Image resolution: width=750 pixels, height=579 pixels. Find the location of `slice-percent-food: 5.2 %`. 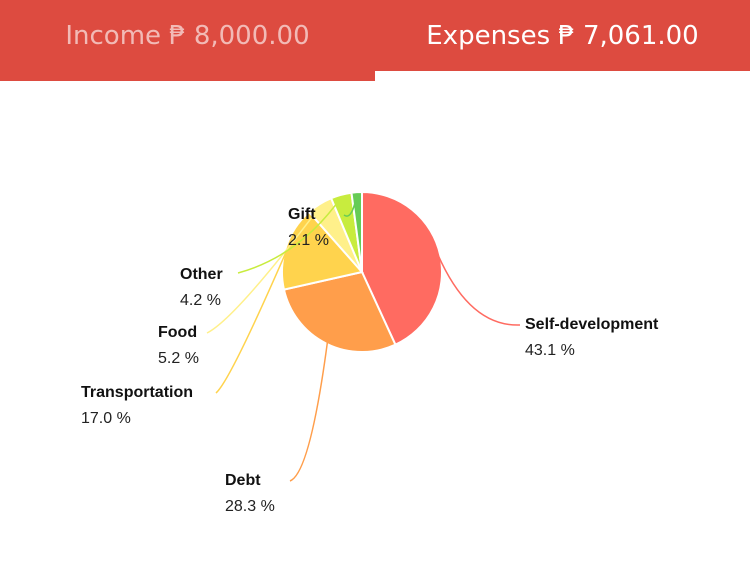

slice-percent-food: 5.2 % is located at coordinates (178, 358).